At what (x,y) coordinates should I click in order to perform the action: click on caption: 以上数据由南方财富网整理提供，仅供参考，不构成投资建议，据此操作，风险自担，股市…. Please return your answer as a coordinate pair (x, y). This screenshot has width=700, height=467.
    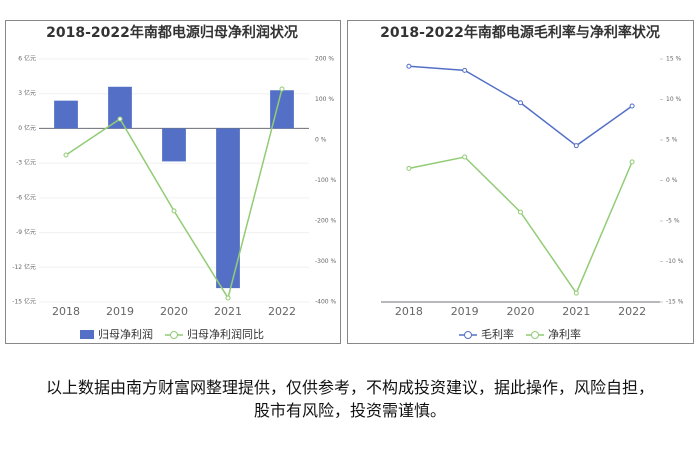
    Looking at the image, I should click on (349, 399).